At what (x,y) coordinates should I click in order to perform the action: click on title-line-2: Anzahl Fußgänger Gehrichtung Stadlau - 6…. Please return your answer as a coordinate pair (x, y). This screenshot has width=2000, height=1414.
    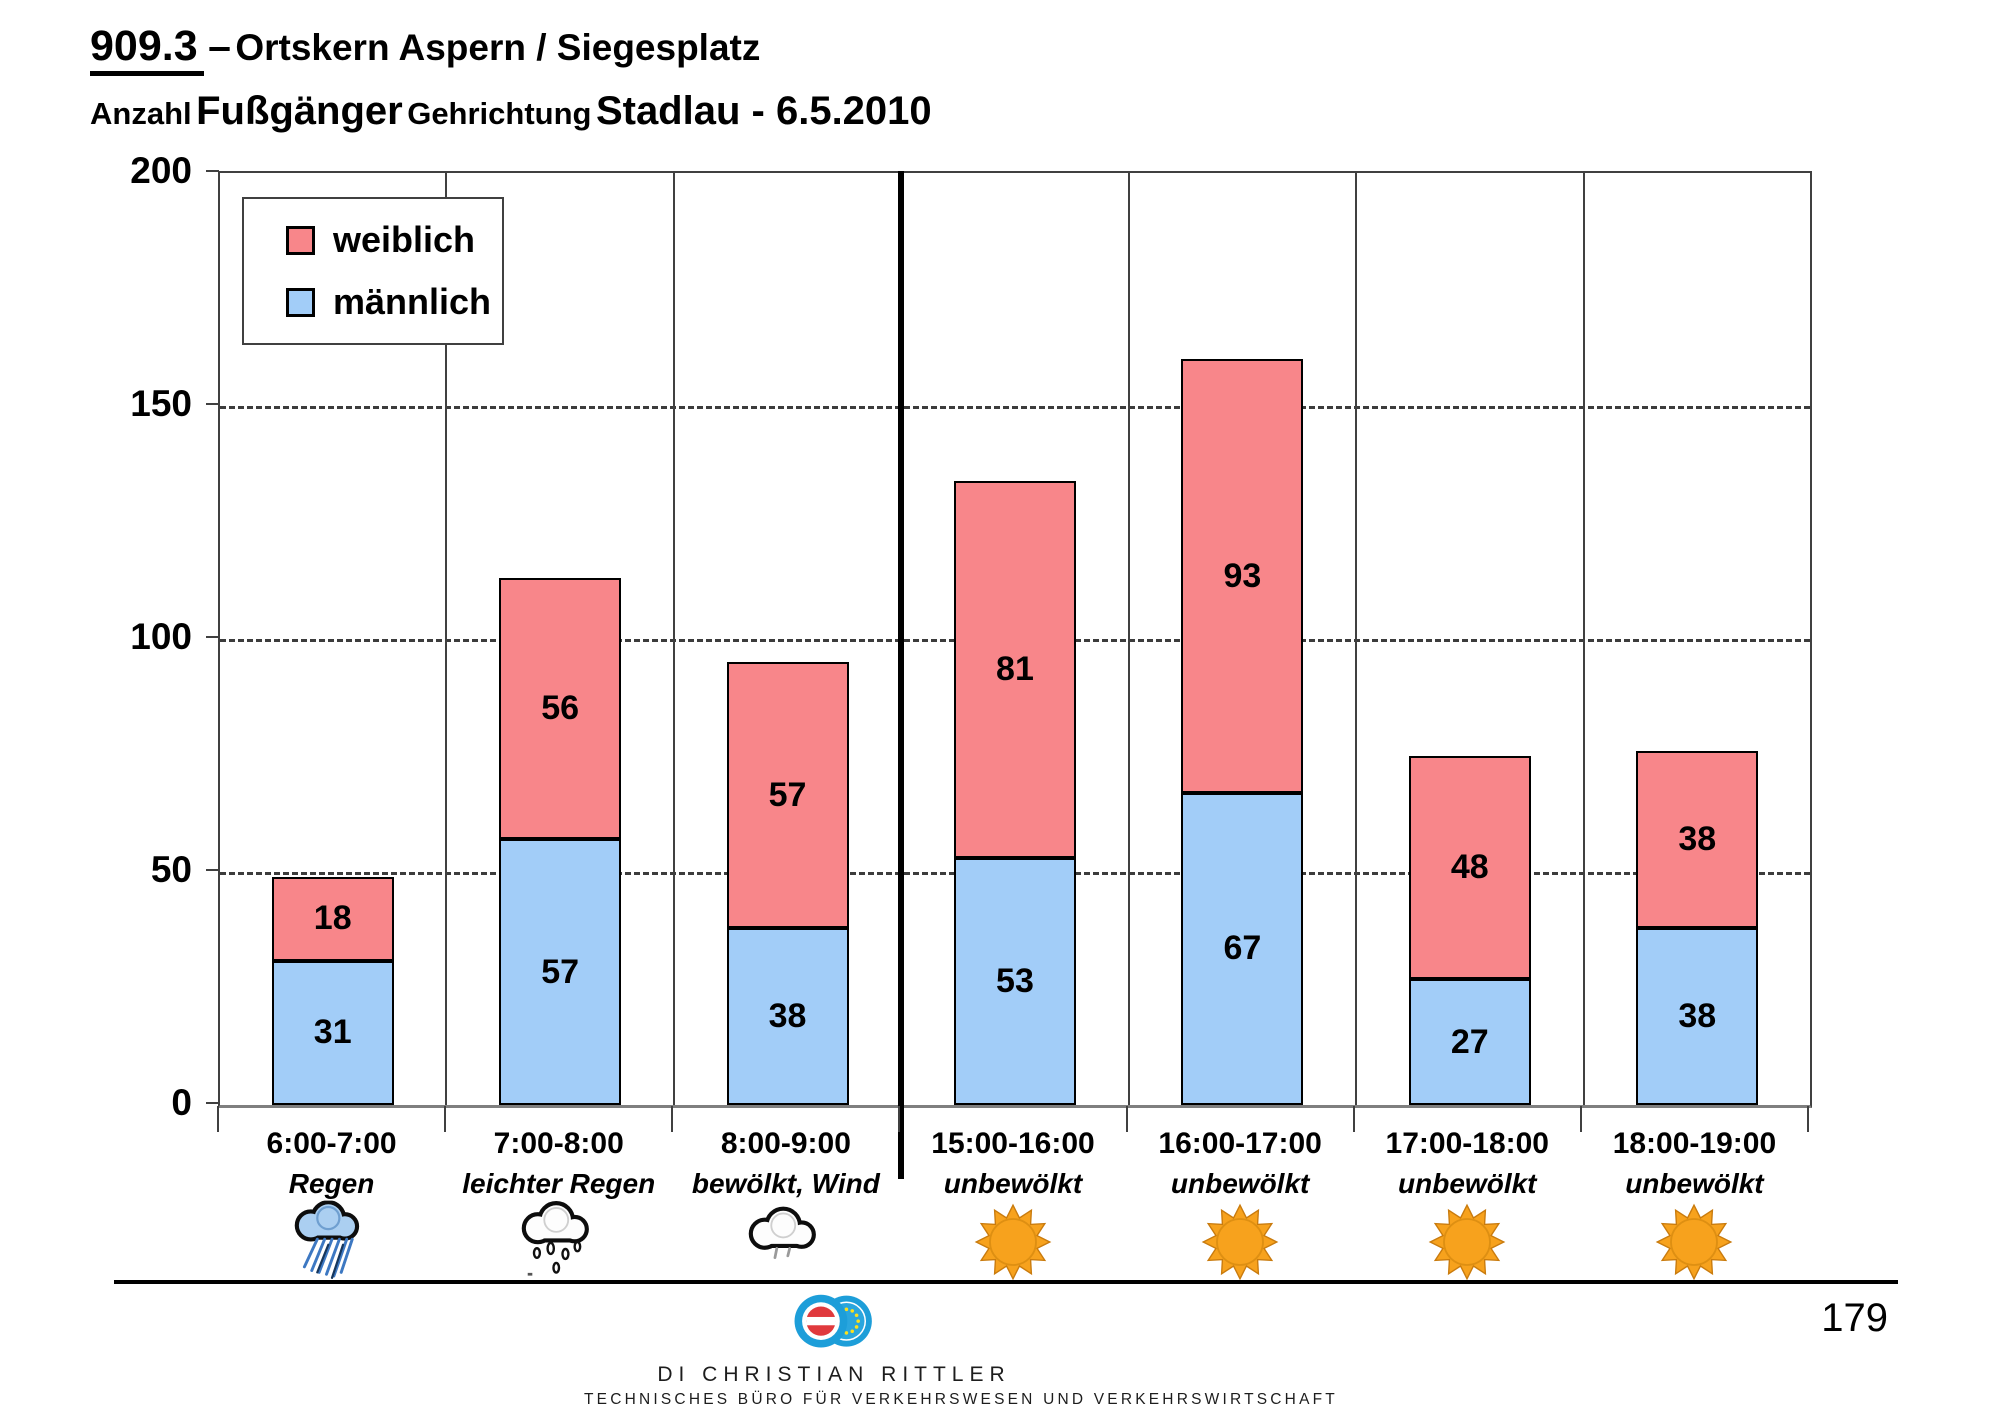
    Looking at the image, I should click on (511, 111).